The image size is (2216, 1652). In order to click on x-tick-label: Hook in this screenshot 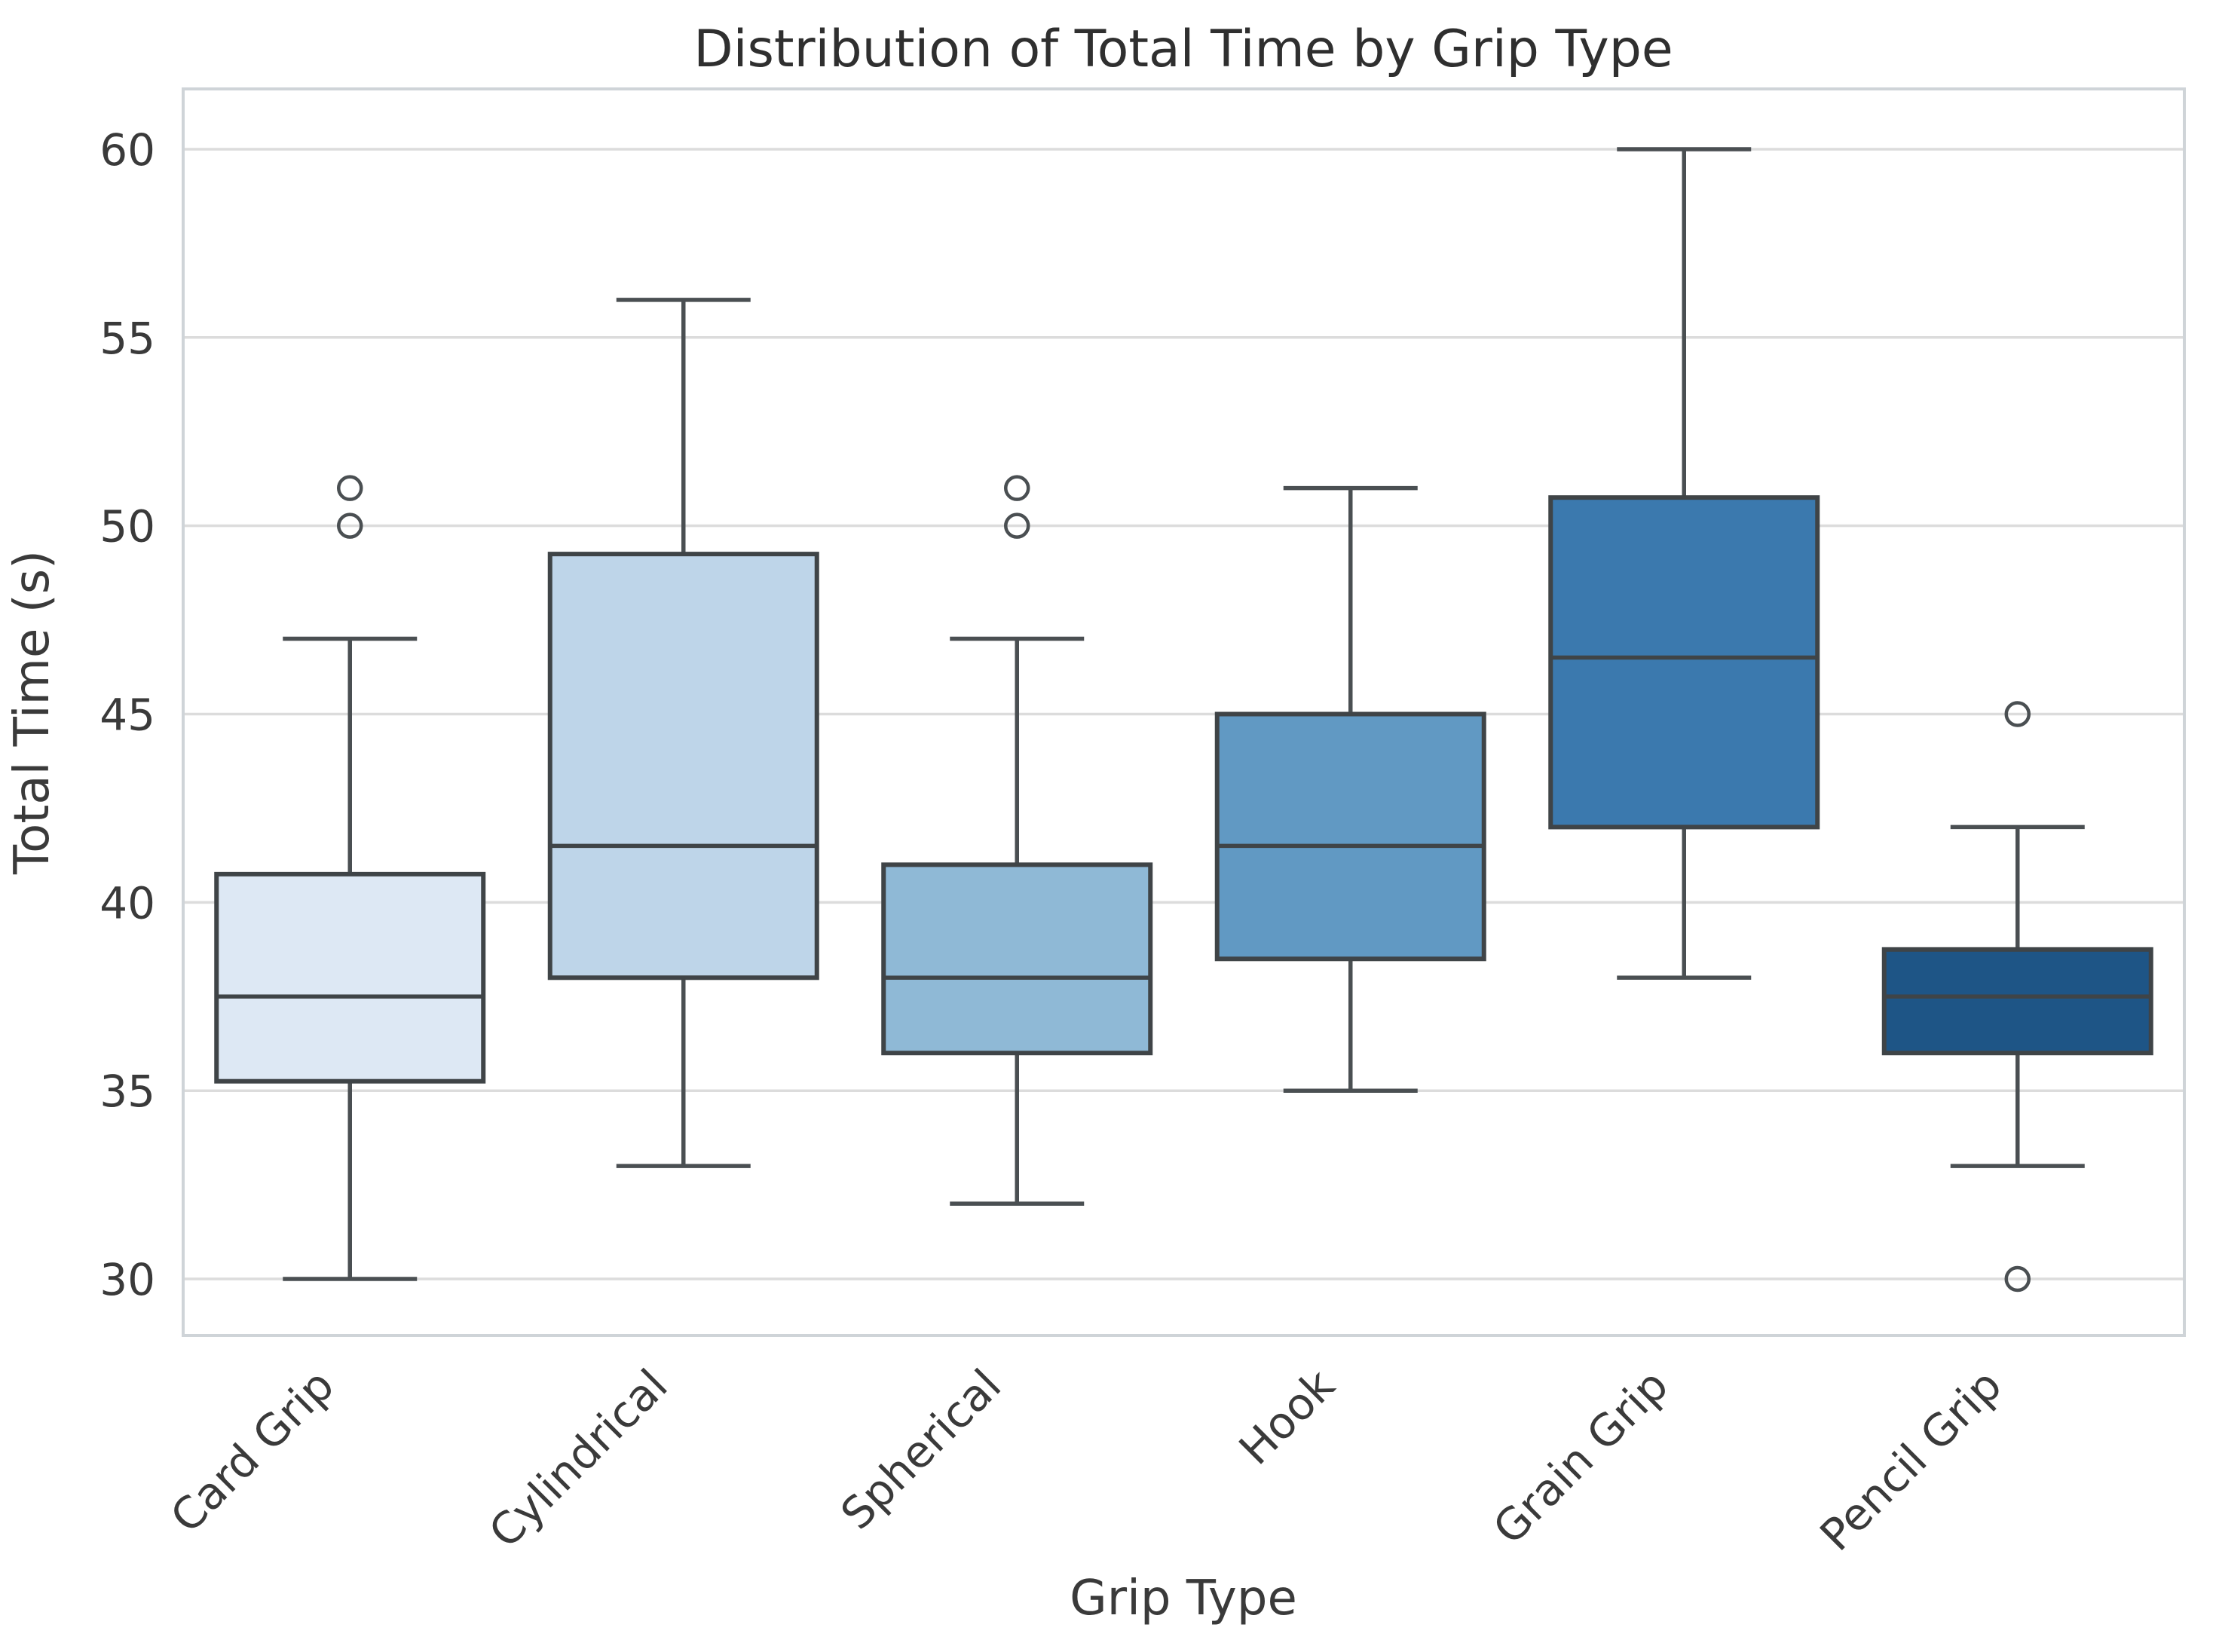, I will do `click(1287, 1418)`.